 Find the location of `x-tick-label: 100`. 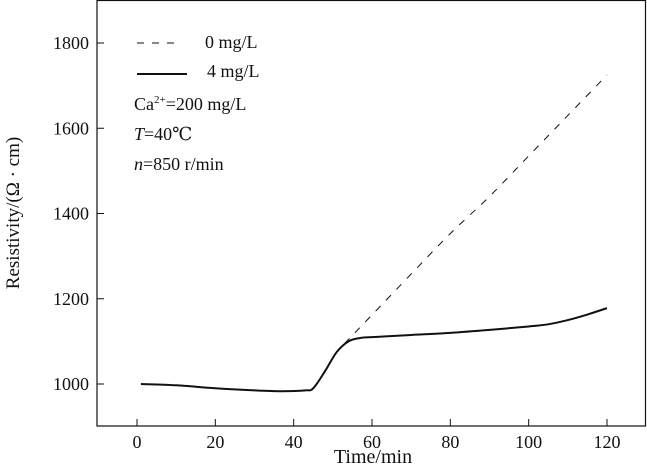

x-tick-label: 100 is located at coordinates (528, 442).